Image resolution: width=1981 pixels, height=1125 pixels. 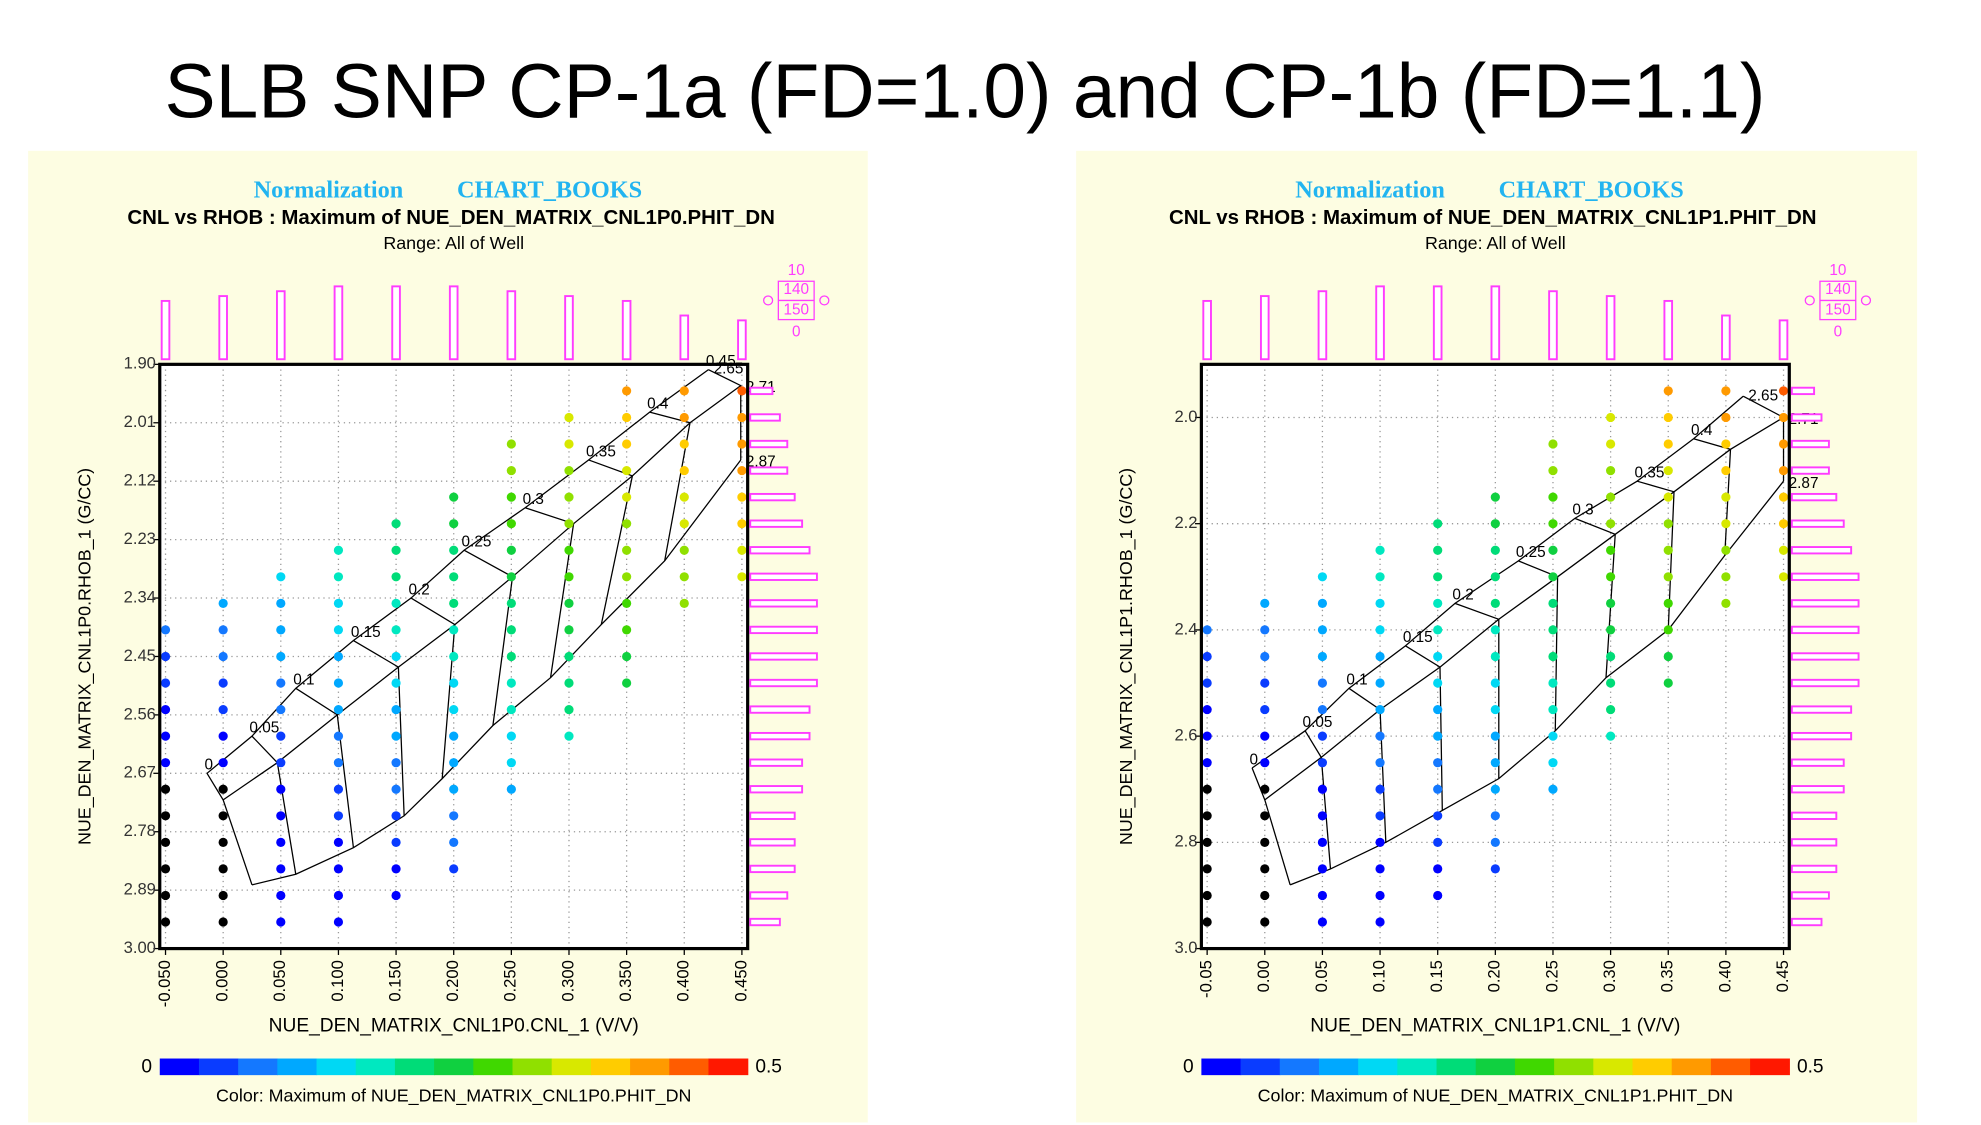 What do you see at coordinates (1804, 483) in the screenshot?
I see `matrix-label: 2.87` at bounding box center [1804, 483].